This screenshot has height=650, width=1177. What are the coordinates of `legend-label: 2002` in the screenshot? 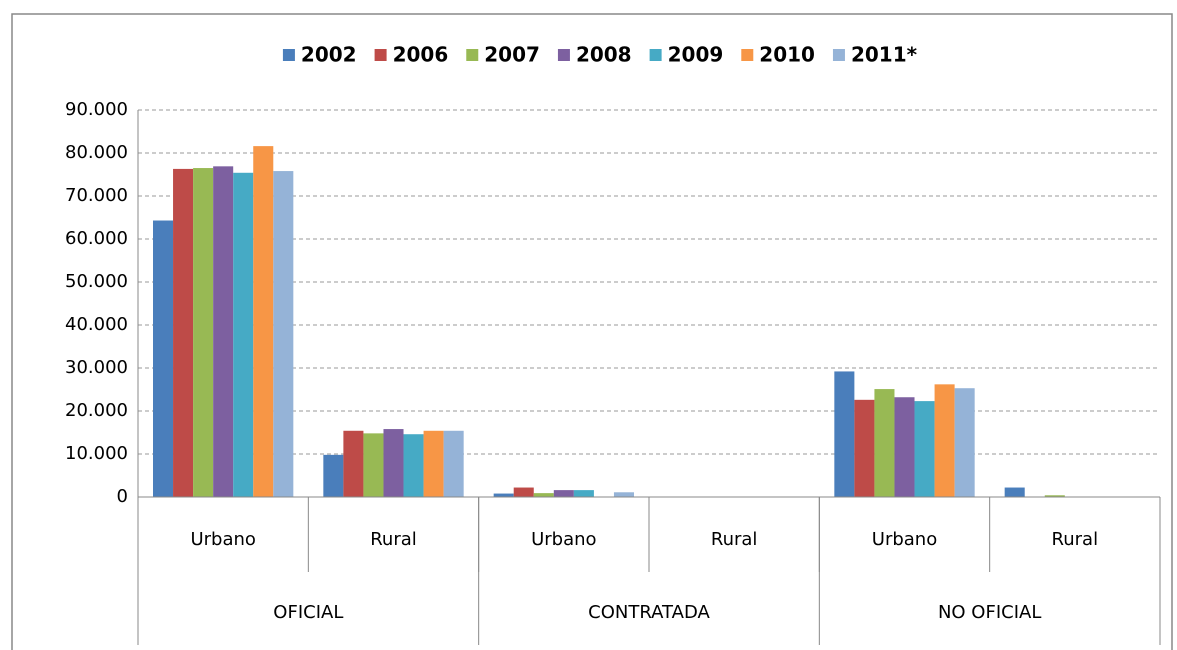 It's located at (329, 55).